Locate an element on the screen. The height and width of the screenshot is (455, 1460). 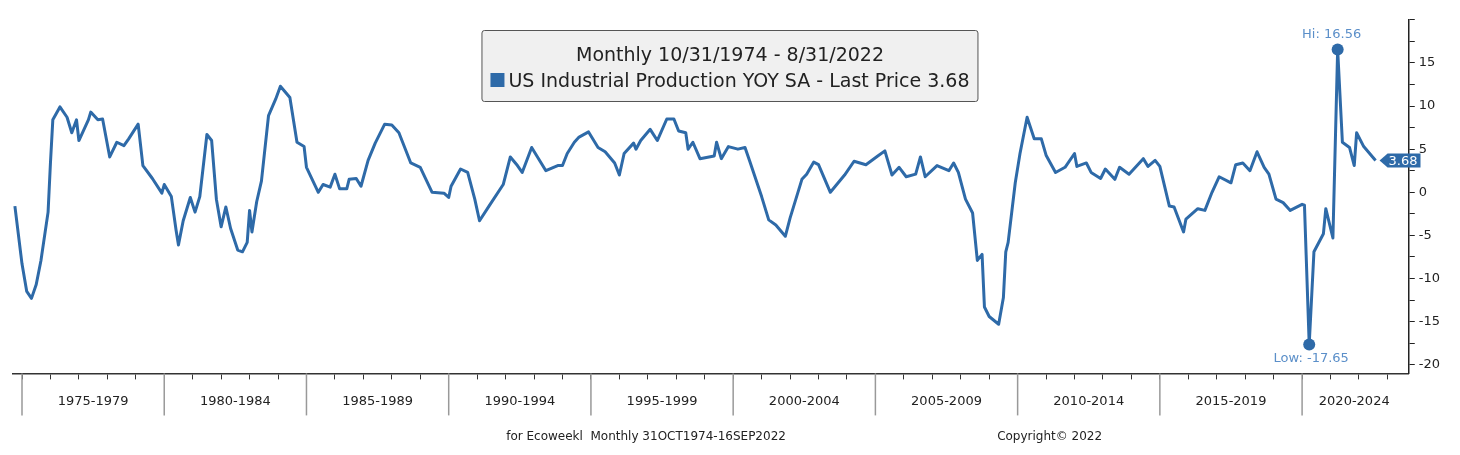
y-tick-label: 0 is located at coordinates (1423, 191).